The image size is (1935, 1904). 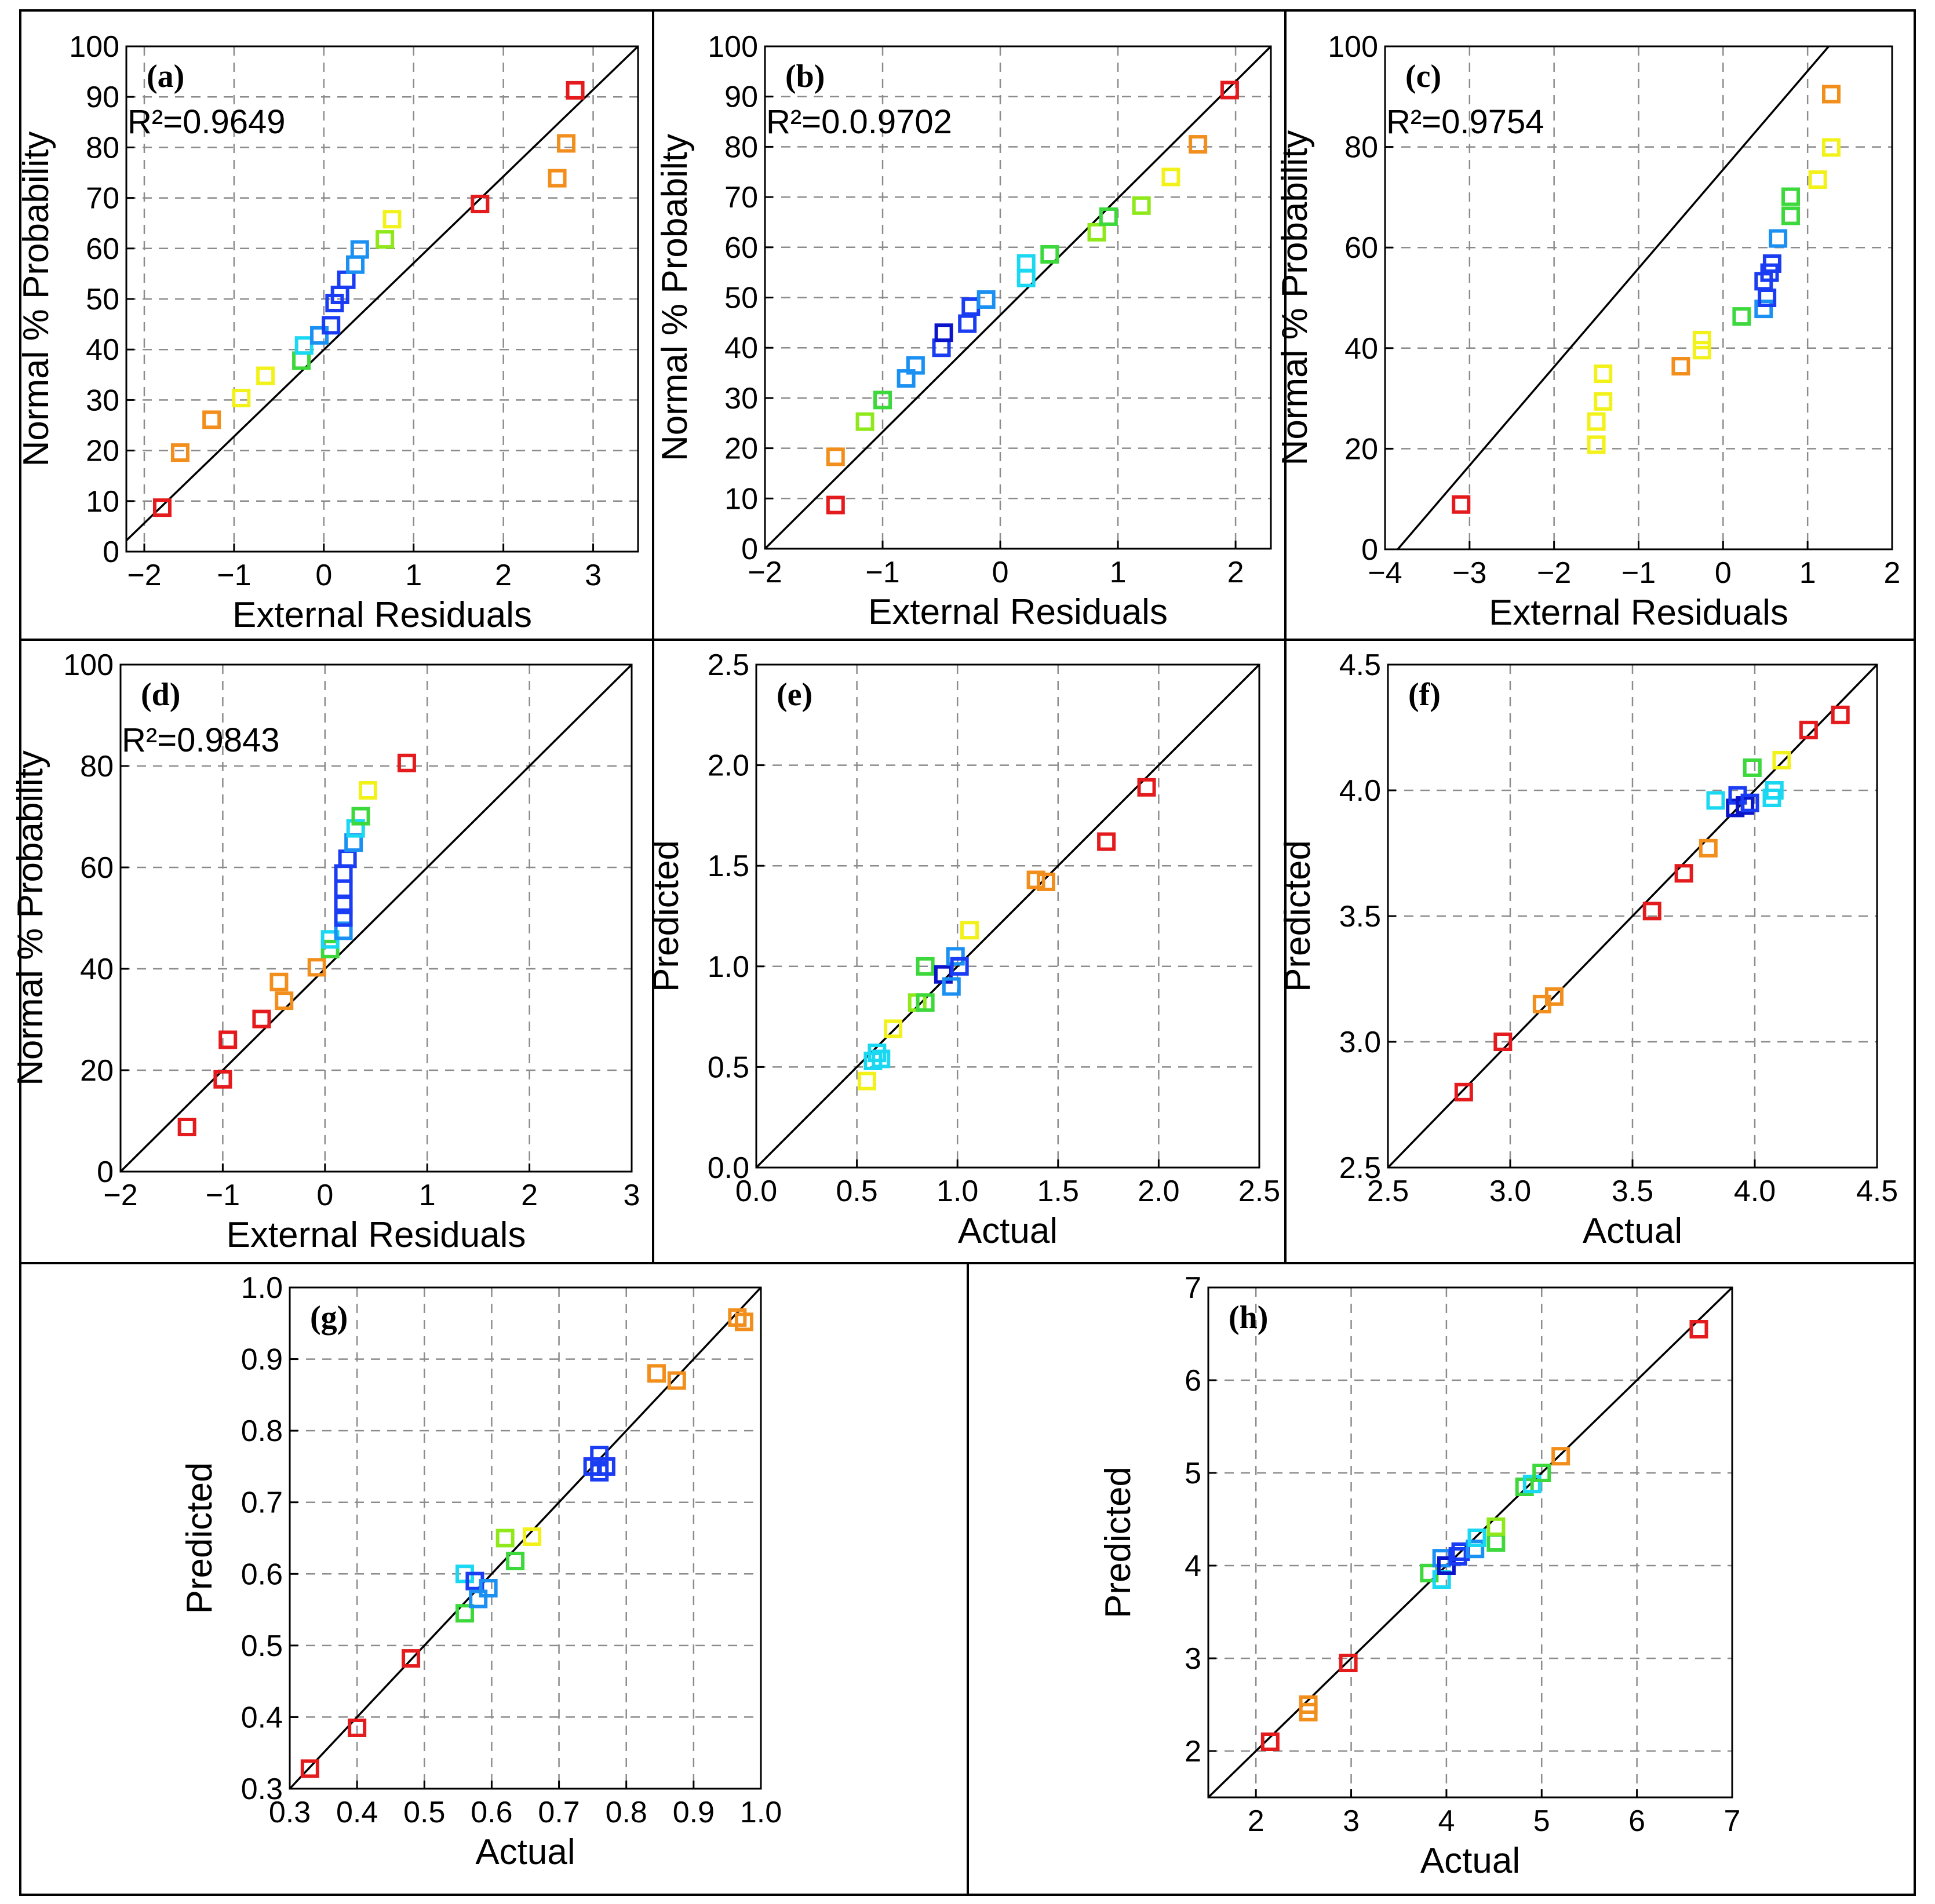 What do you see at coordinates (741, 398) in the screenshot?
I see `y-tick-label: 30` at bounding box center [741, 398].